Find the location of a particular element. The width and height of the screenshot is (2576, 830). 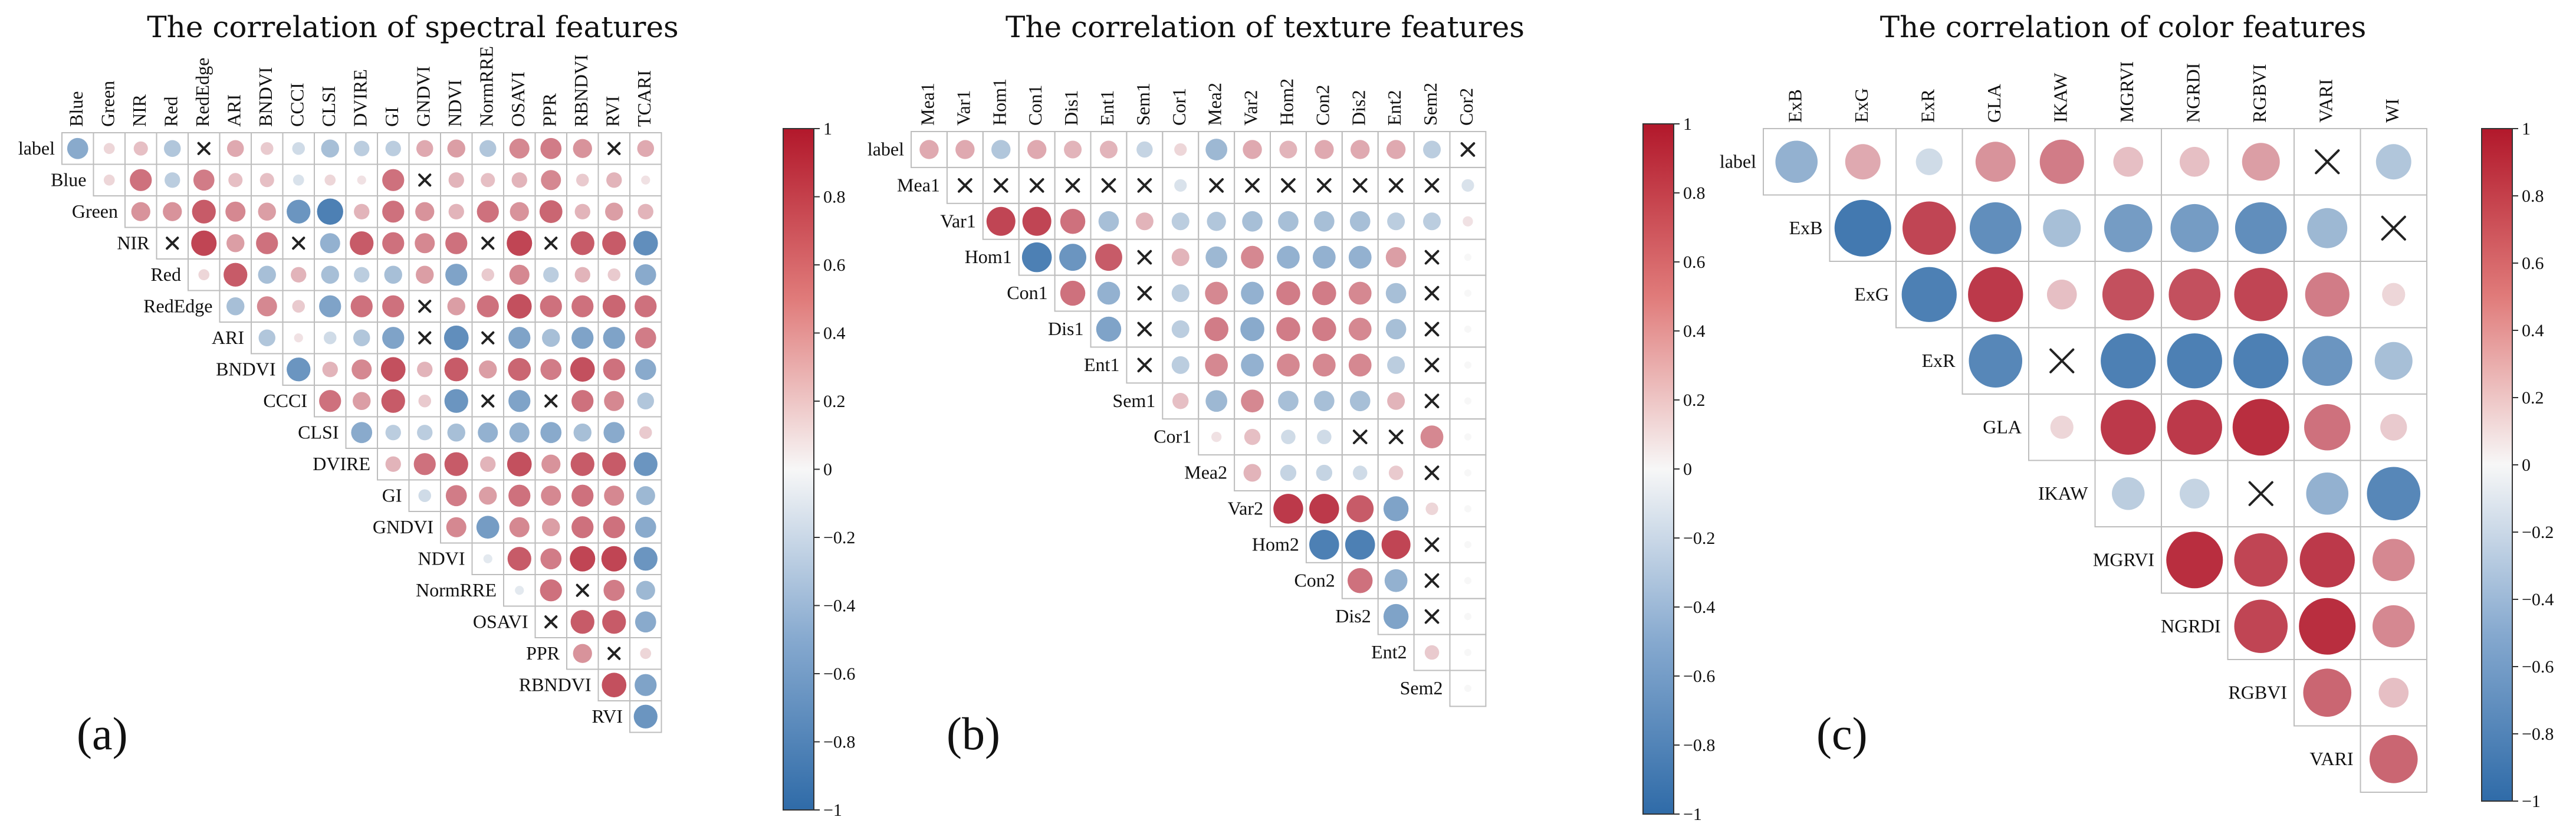

col-label: Red is located at coordinates (171, 112).